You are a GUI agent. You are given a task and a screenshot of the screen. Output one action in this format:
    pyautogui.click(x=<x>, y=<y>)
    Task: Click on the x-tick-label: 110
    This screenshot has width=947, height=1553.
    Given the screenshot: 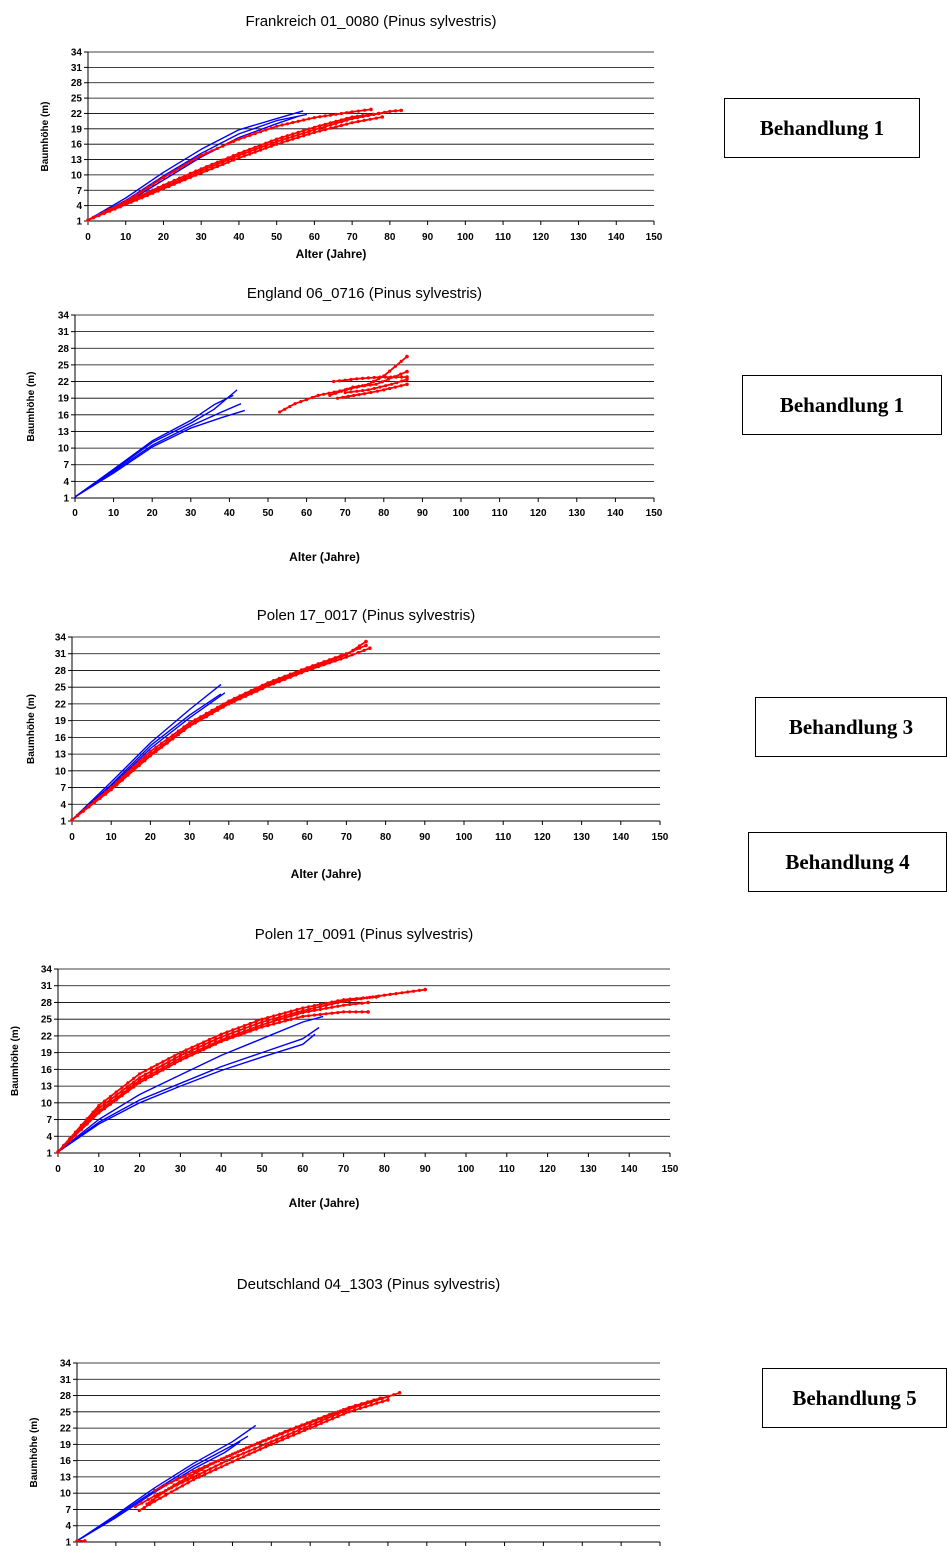 What is the action you would take?
    pyautogui.click(x=500, y=513)
    